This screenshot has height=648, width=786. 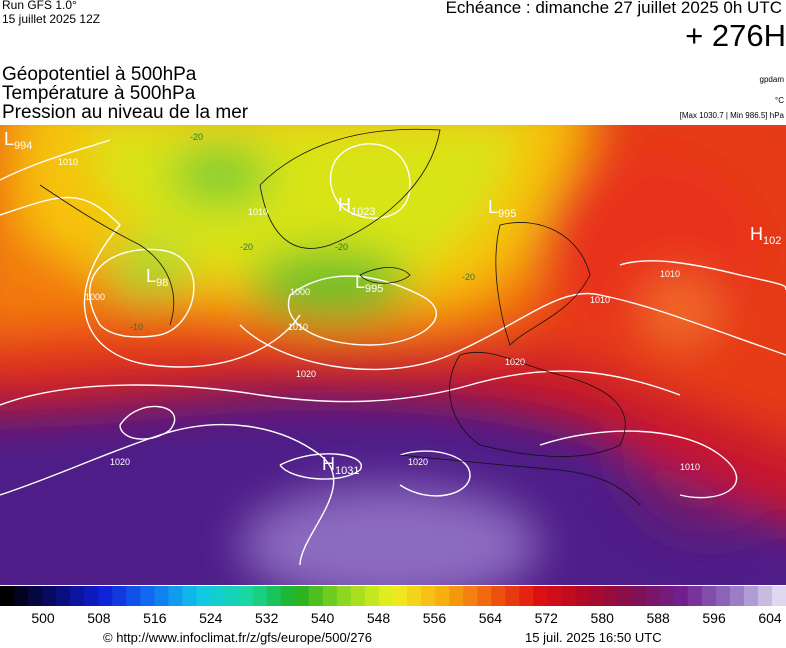 What do you see at coordinates (51, 19) in the screenshot?
I see `run-date: 15 juillet 2025 12Z` at bounding box center [51, 19].